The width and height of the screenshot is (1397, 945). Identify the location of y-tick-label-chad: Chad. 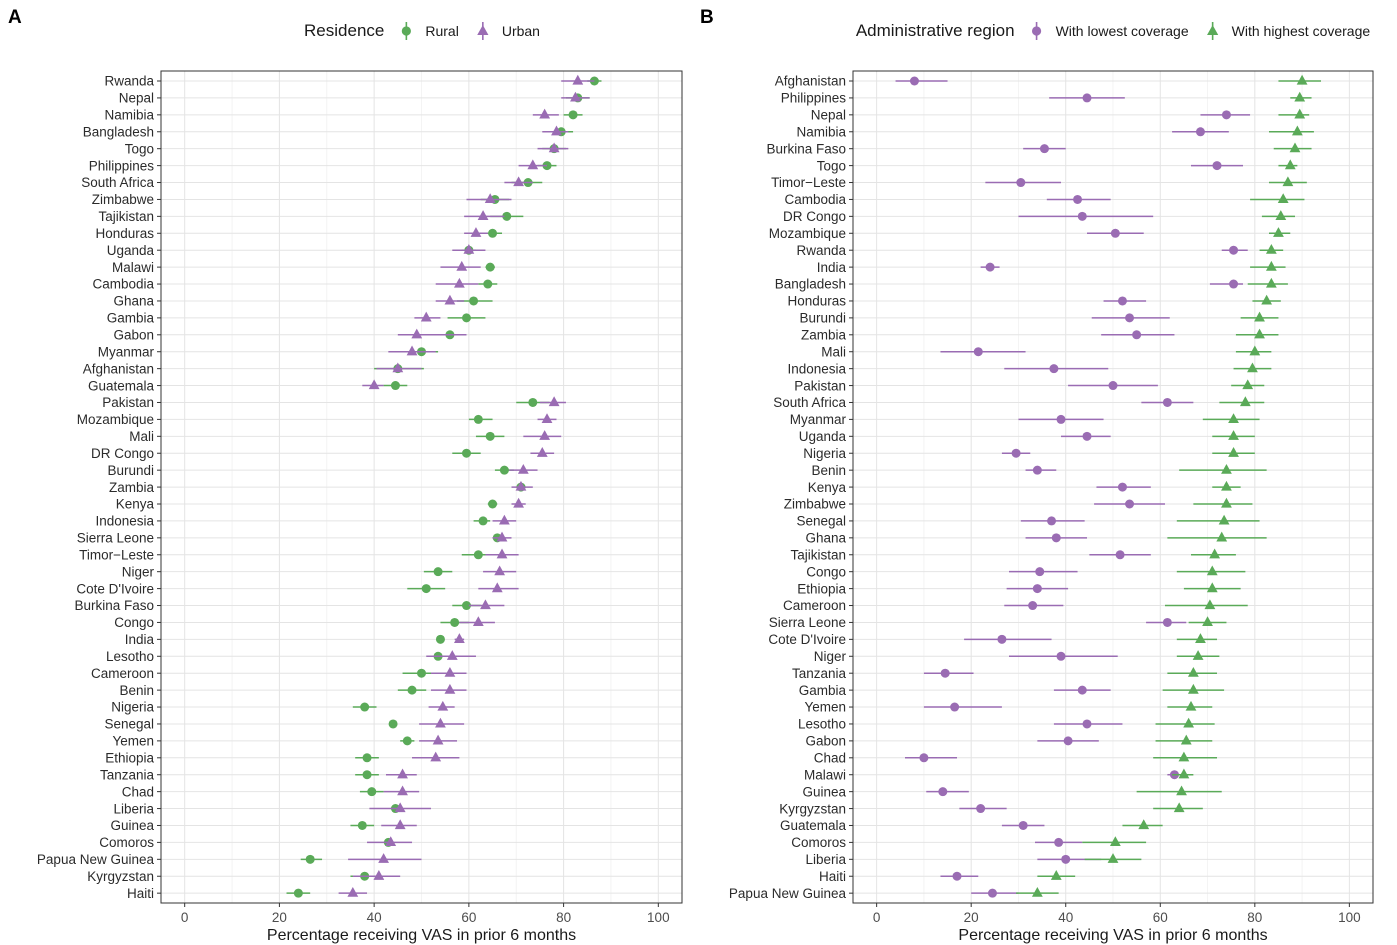
(830, 758).